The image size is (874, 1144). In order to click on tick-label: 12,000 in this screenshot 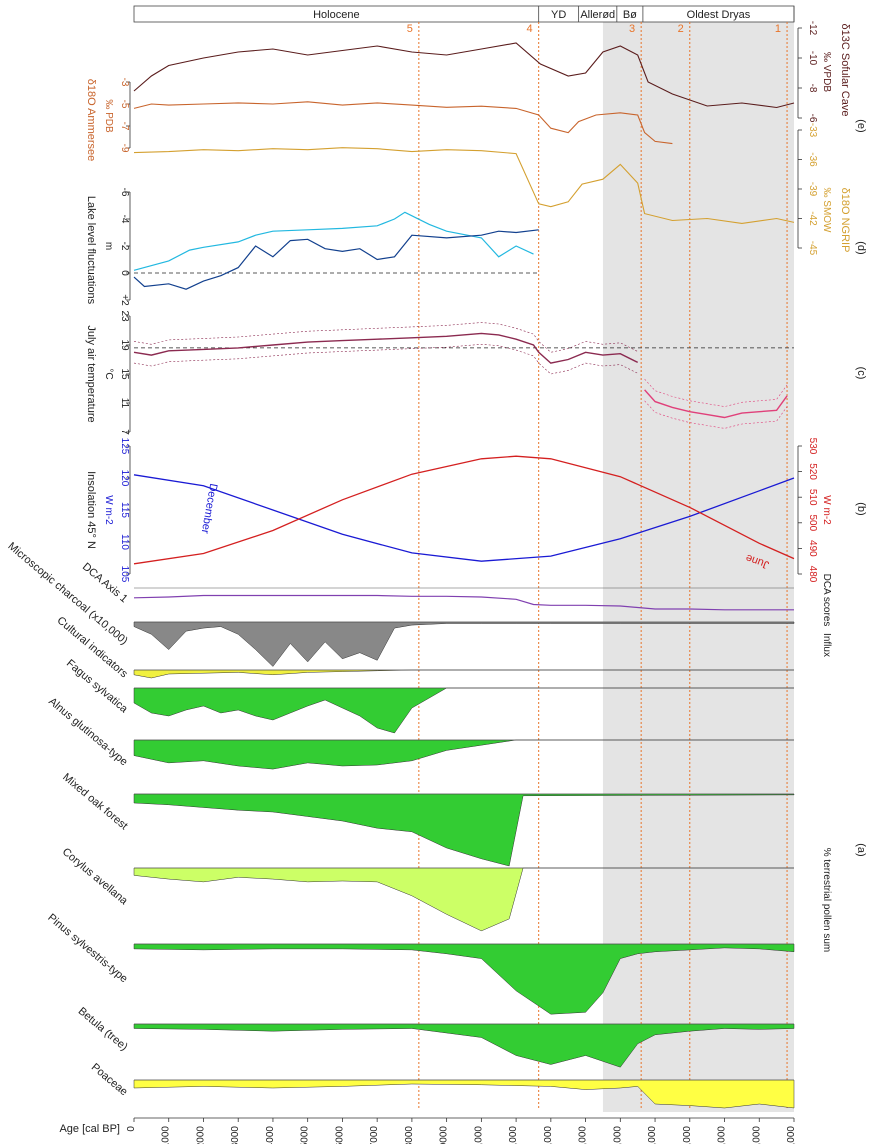, I will do `click(548, 1135)`.